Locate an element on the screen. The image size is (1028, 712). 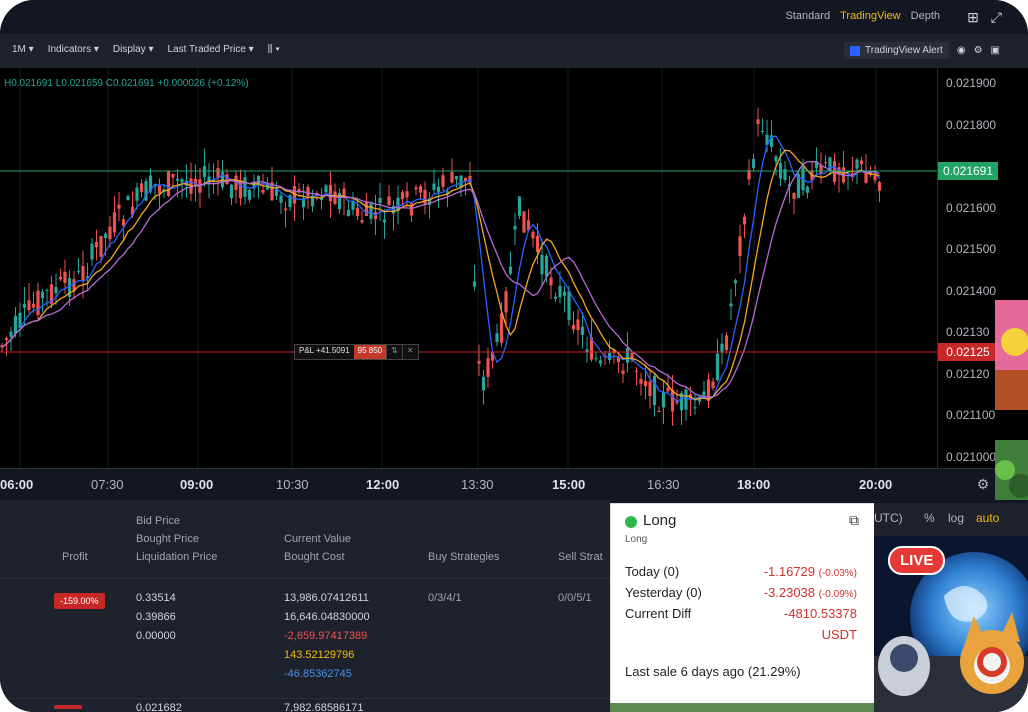
sell-strategies: 0/0/5/1 is located at coordinates (575, 598).